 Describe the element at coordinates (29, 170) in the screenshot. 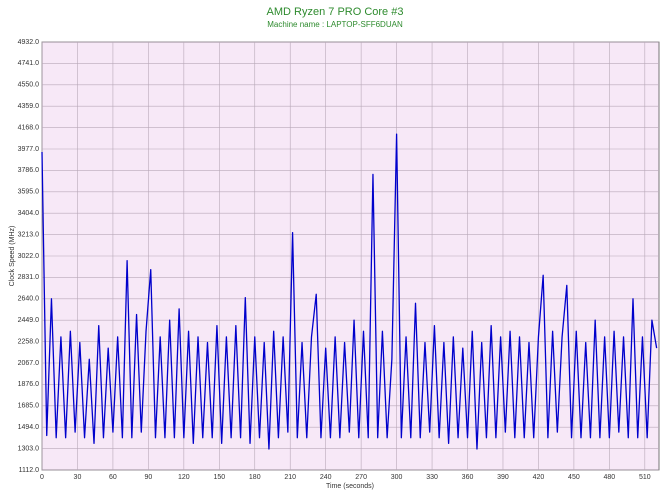

I see `y-tick-label: 3786.0` at that location.